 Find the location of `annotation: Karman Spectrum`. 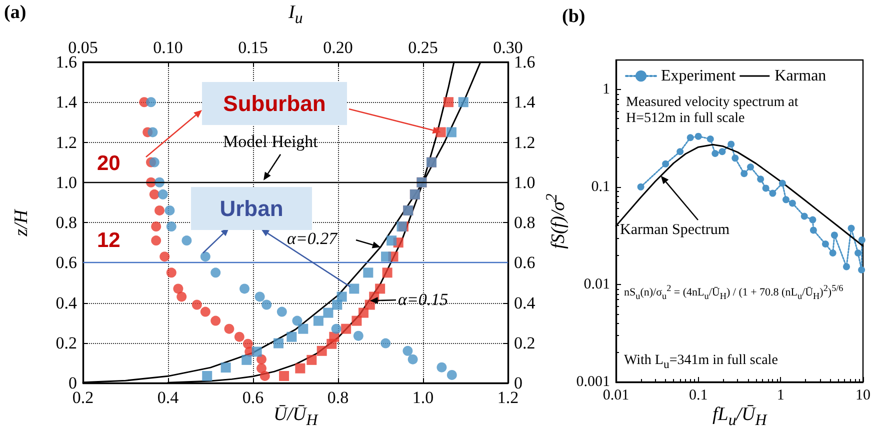

annotation: Karman Spectrum is located at coordinates (675, 230).